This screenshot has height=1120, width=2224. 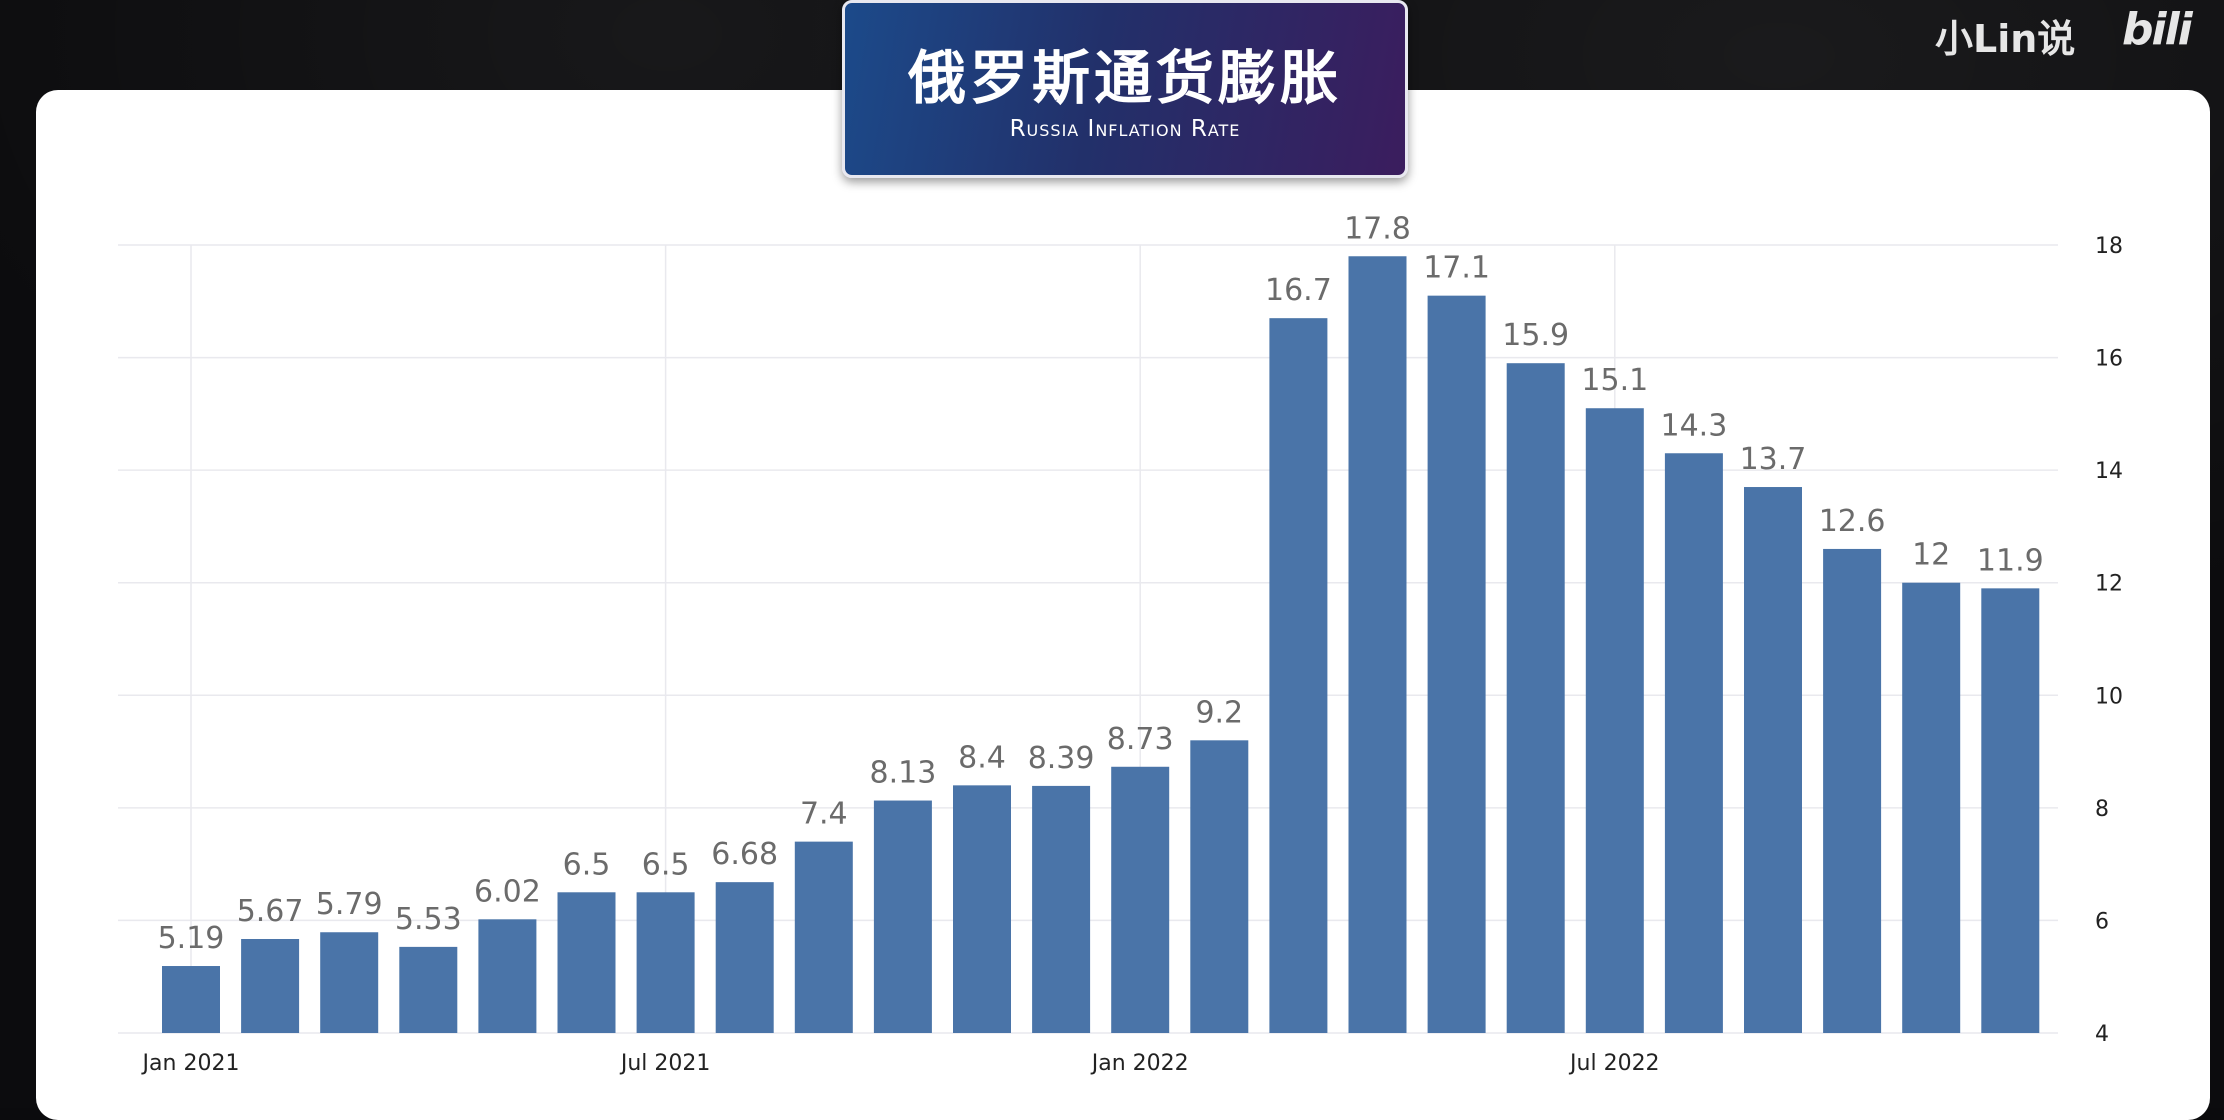 What do you see at coordinates (665, 1063) in the screenshot?
I see `x-tick-label: Jul 2021` at bounding box center [665, 1063].